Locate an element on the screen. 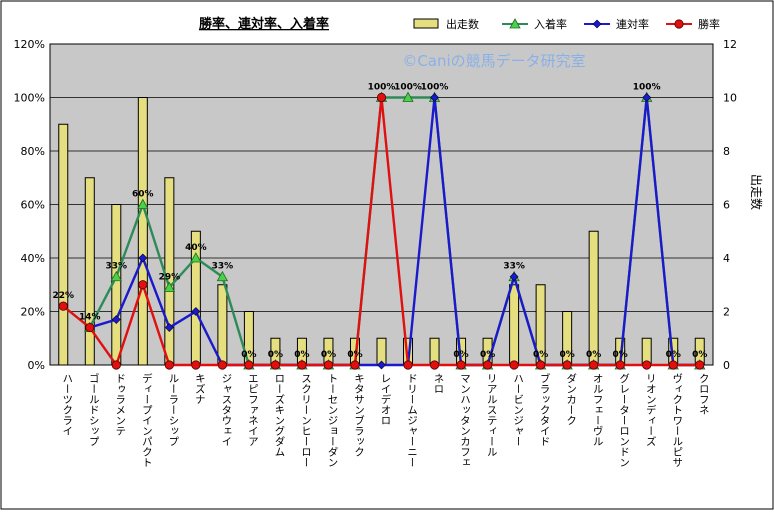 The image size is (774, 514). category-label: ドゥラメンテ is located at coordinates (120, 404).